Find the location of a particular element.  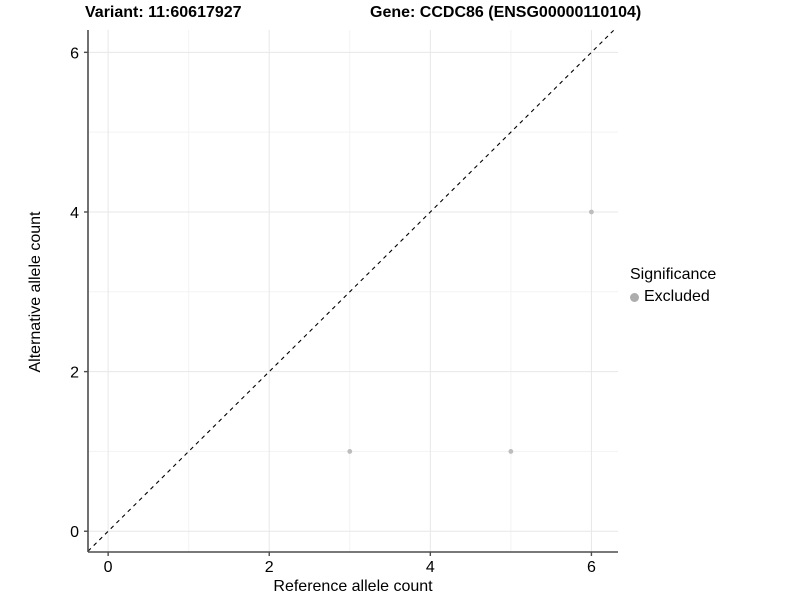

y-tick-label: 2 is located at coordinates (74, 373).